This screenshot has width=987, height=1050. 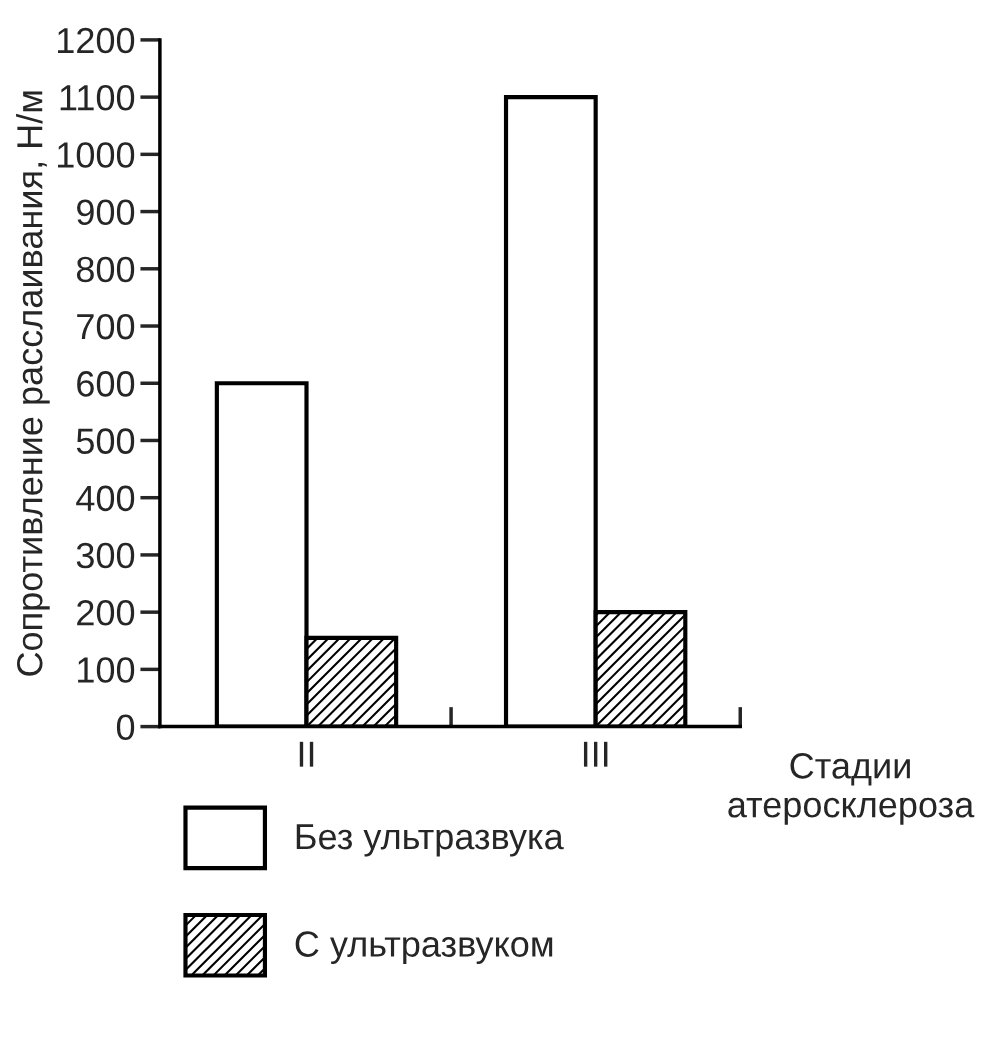 I want to click on x-tick-label: II, so click(x=306, y=754).